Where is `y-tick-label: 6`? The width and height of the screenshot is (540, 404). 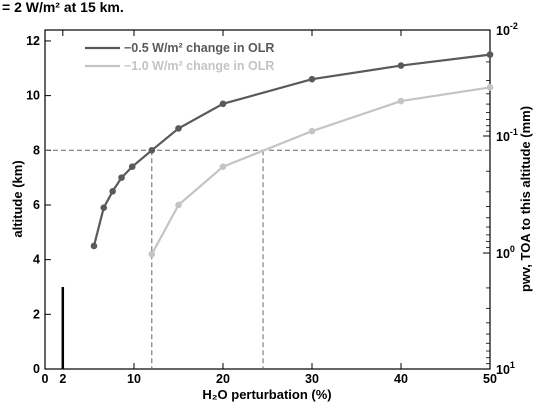 y-tick-label: 6 is located at coordinates (36, 205).